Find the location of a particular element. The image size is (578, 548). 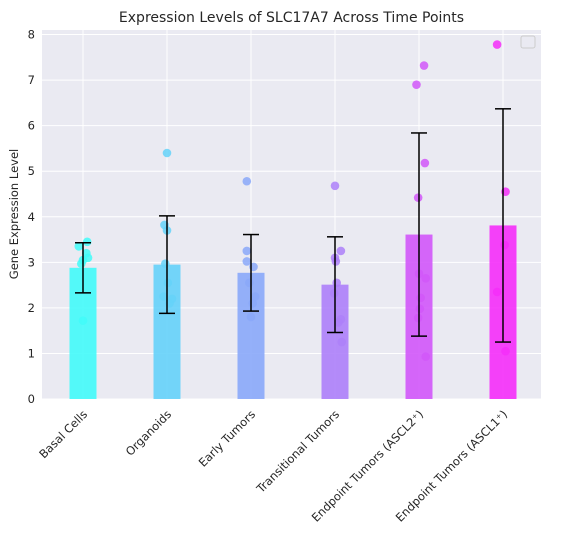

y-tick-label: 3 is located at coordinates (31, 262).